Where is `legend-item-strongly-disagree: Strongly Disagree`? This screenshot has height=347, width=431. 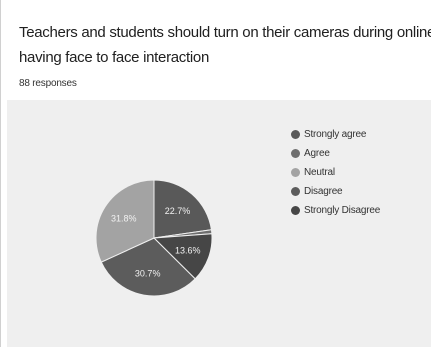
legend-item-strongly-disagree: Strongly Disagree is located at coordinates (335, 210).